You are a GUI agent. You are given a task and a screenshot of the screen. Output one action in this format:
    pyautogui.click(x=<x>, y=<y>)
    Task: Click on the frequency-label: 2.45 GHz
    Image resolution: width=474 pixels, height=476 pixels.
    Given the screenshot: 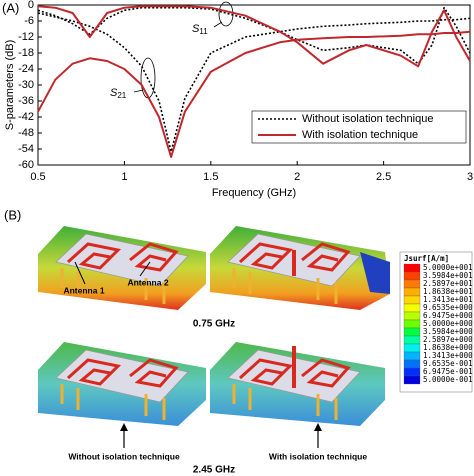 What is the action you would take?
    pyautogui.click(x=214, y=470)
    